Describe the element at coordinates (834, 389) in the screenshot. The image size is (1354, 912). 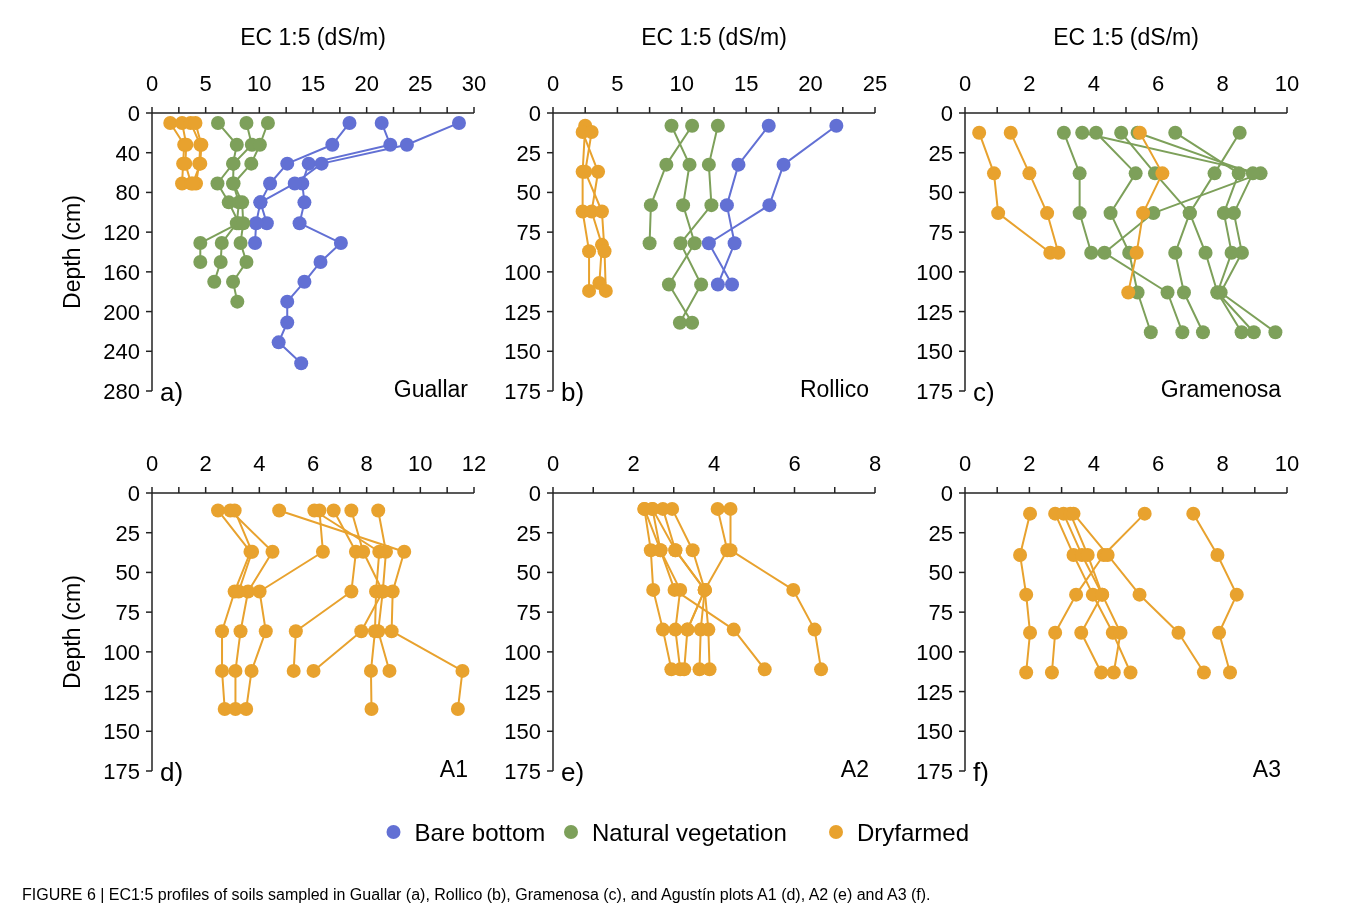
I see `annotation: Rollico` at that location.